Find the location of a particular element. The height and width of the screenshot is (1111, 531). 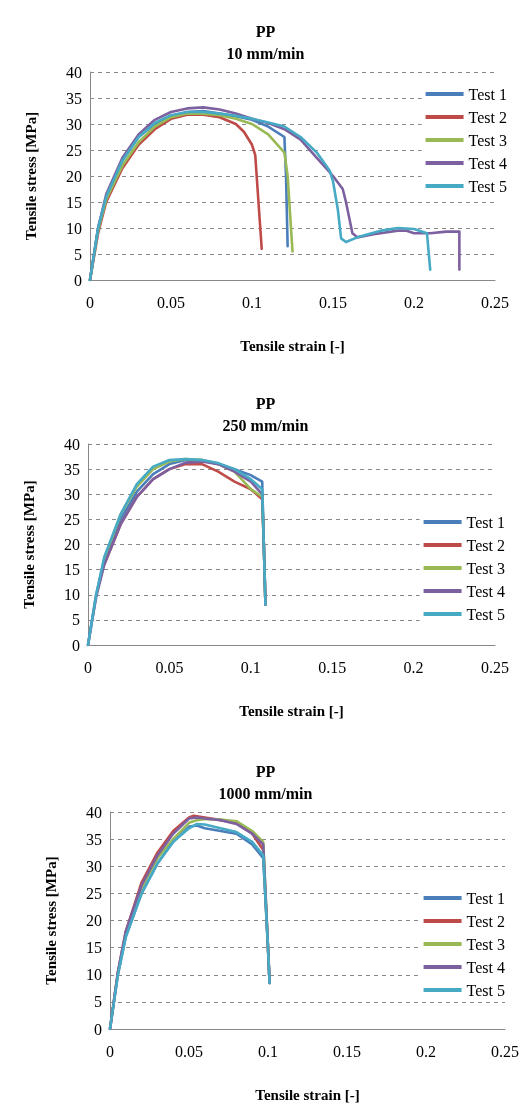

chart-subtitle: 1000 mm/min is located at coordinates (265, 793).